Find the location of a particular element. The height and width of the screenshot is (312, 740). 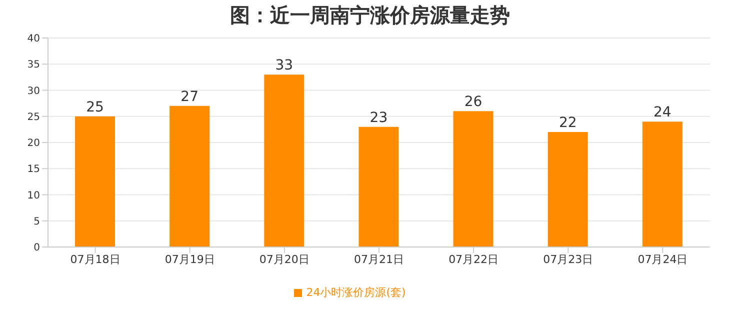

x-tick-label: 07月18日 is located at coordinates (95, 259).